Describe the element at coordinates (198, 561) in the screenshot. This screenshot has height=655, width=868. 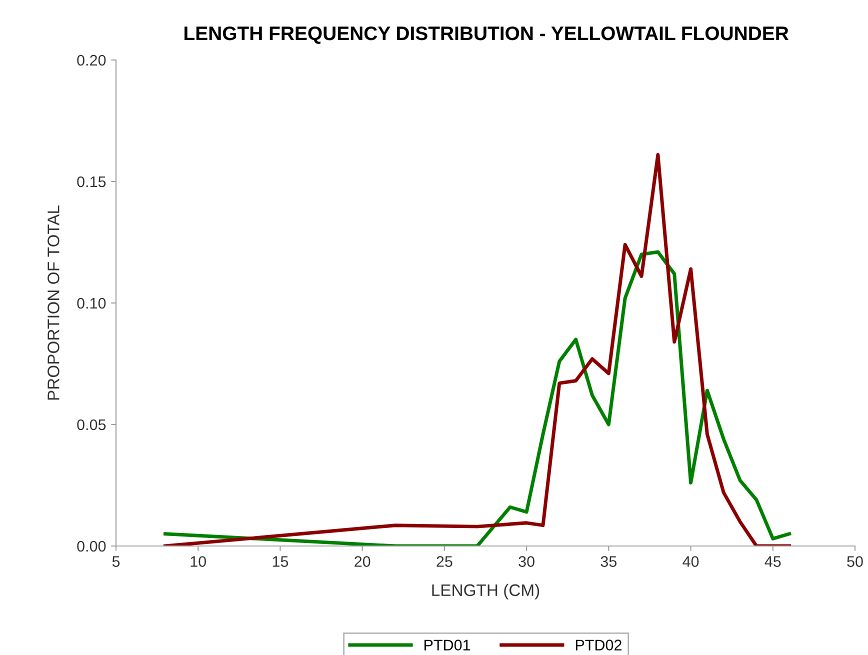
I see `x-tick-label: 10` at that location.